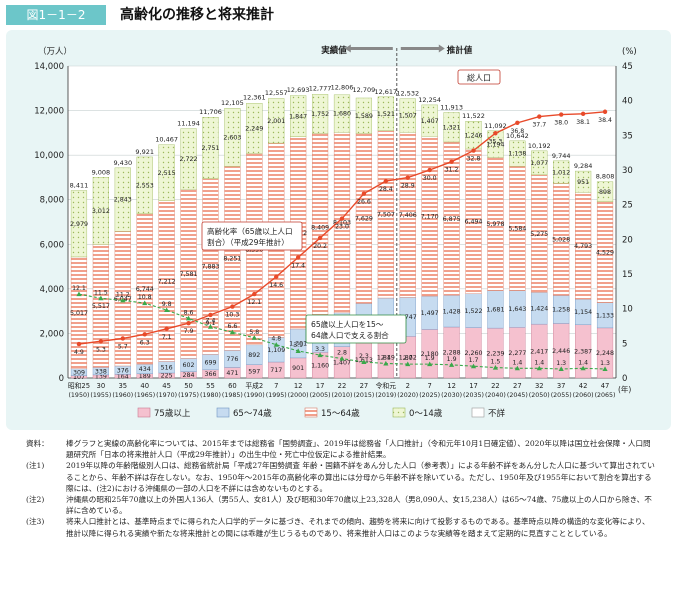 This screenshot has width=677, height=605. I want to click on note-head: (注3), so click(35, 522).